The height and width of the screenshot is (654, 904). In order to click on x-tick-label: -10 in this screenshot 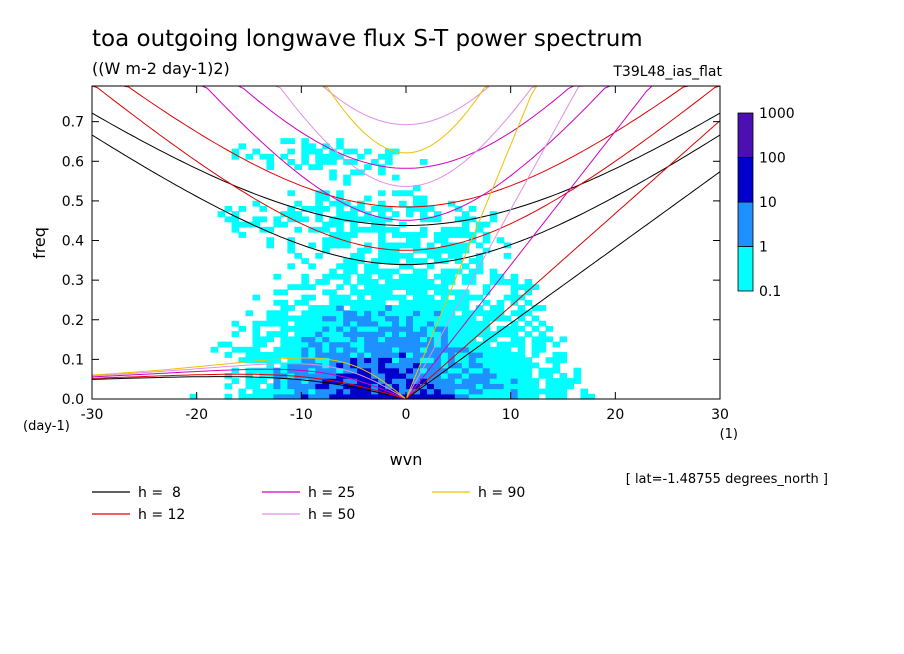, I will do `click(301, 415)`.